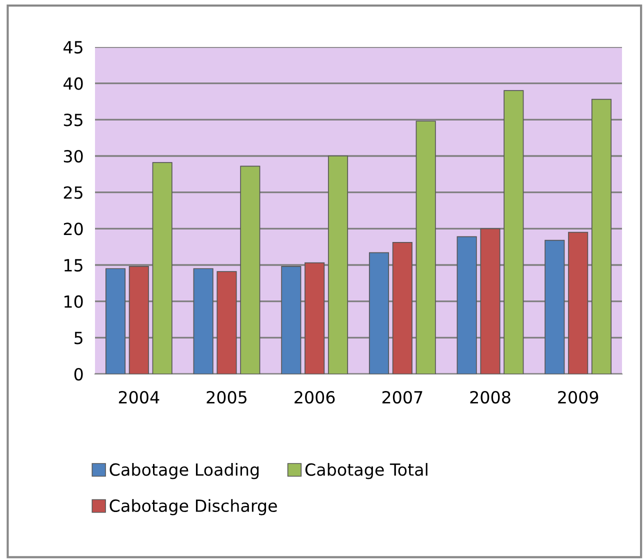  What do you see at coordinates (314, 397) in the screenshot?
I see `x-tick-label: 2006` at bounding box center [314, 397].